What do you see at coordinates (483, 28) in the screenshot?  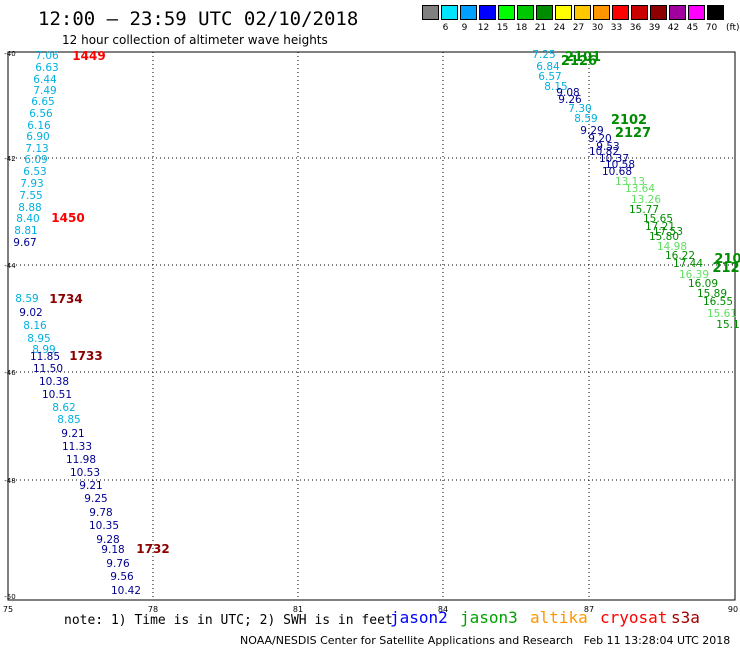 I see `legend-label: 12` at bounding box center [483, 28].